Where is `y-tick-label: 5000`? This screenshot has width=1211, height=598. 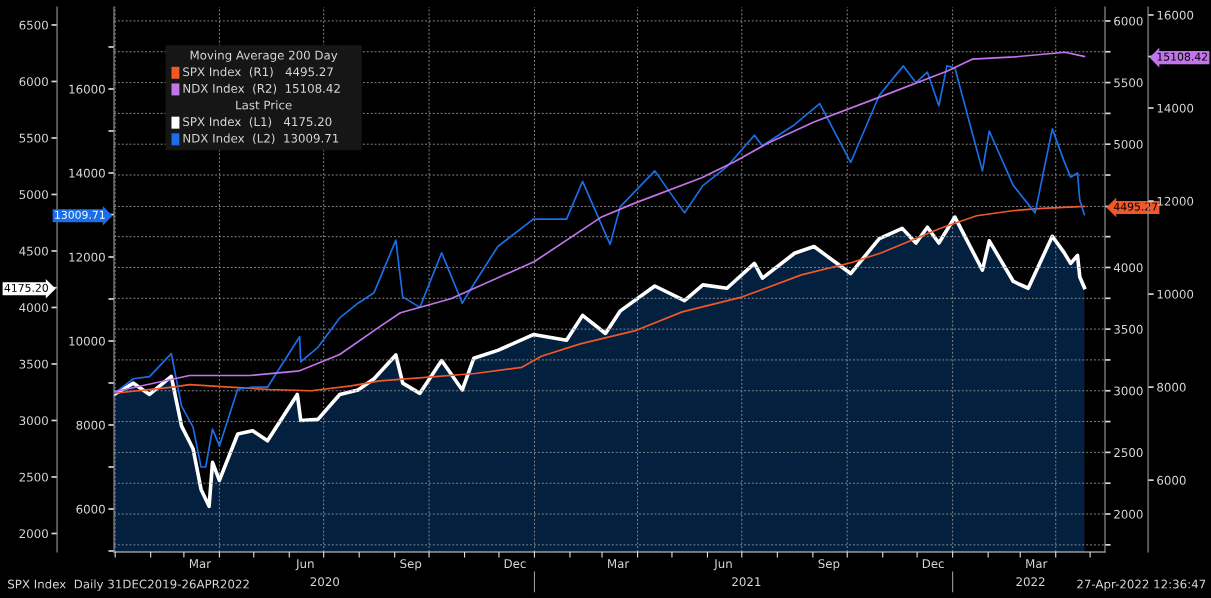 y-tick-label: 5000 is located at coordinates (33, 195).